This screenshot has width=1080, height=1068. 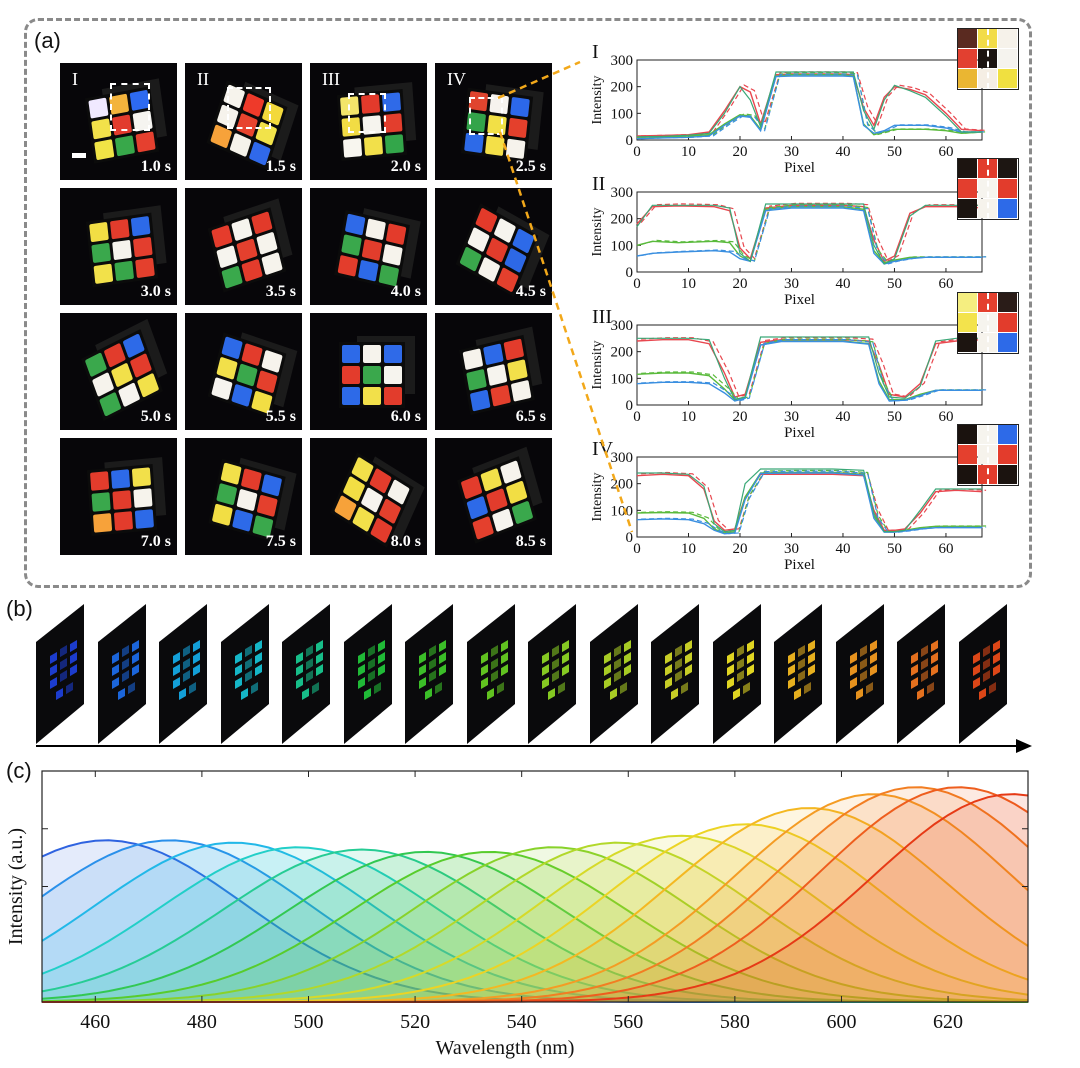 What do you see at coordinates (118, 246) in the screenshot?
I see `cube-frame: 3.0 s` at bounding box center [118, 246].